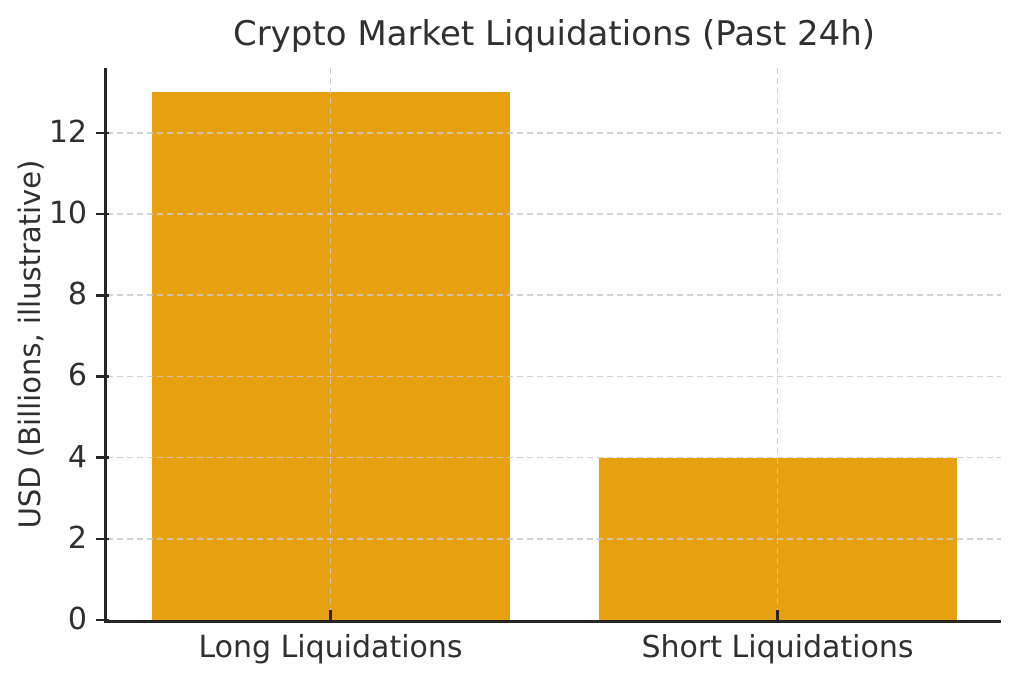 The height and width of the screenshot is (683, 1024). Describe the element at coordinates (77, 457) in the screenshot. I see `y-tick-label: 4` at that location.